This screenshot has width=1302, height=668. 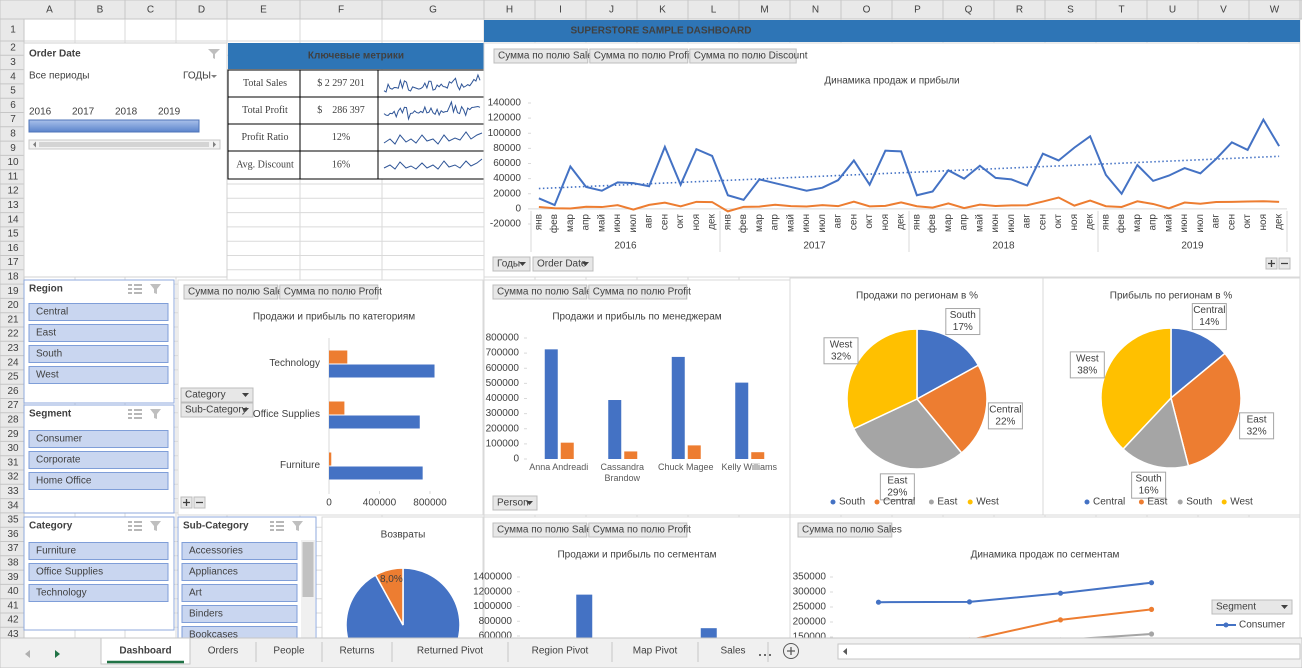 What do you see at coordinates (13, 448) in the screenshot?
I see `row-header: 30` at bounding box center [13, 448].